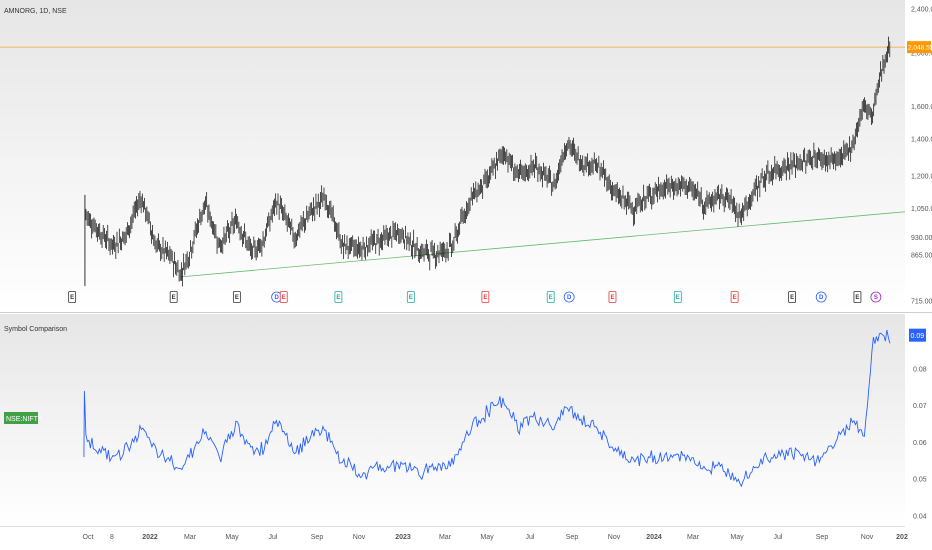 The height and width of the screenshot is (550, 932). I want to click on current-value-badge-bg, so click(917, 335).